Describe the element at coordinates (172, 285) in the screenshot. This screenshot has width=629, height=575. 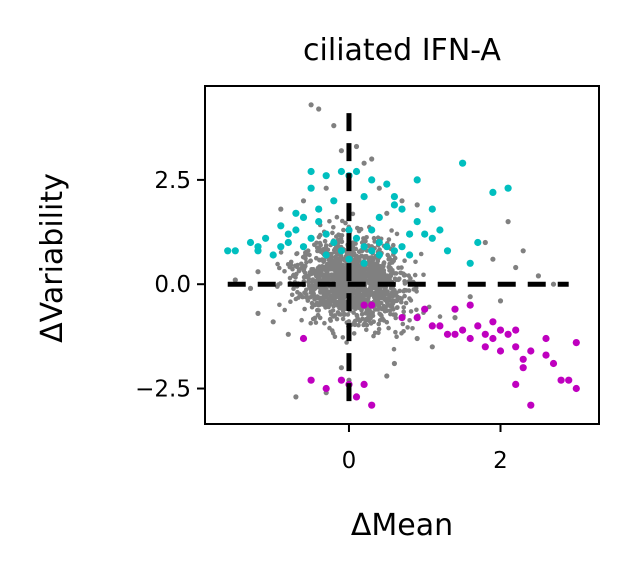
I see `y-tick-label: 0.0` at that location.